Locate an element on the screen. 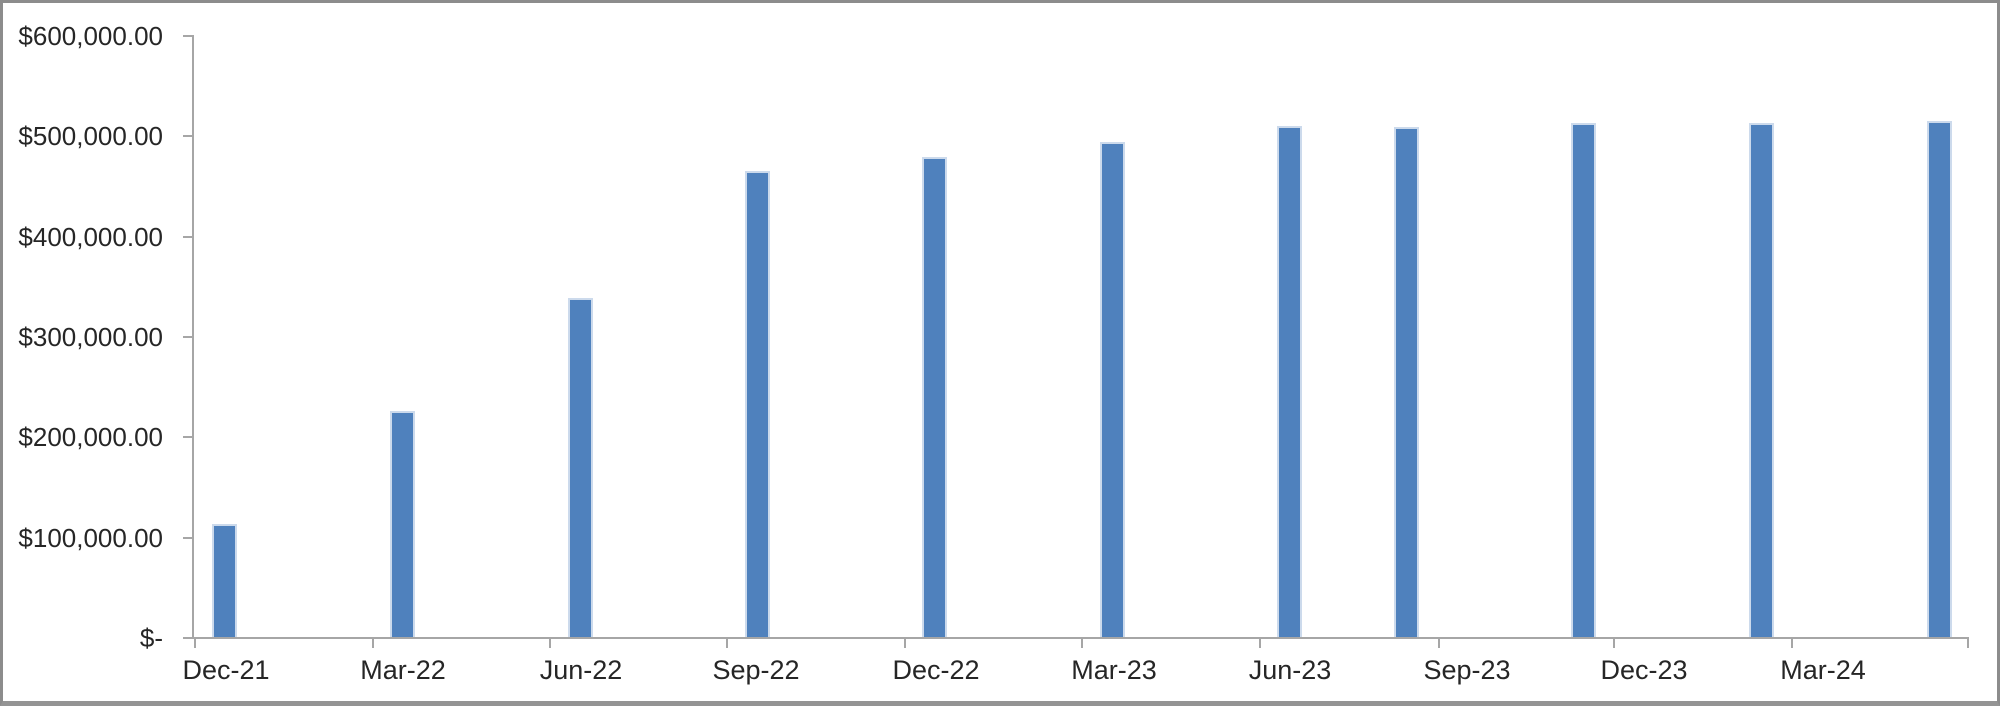 The image size is (2000, 706). y-axis-tick-label: $600,000.00 is located at coordinates (90, 36).